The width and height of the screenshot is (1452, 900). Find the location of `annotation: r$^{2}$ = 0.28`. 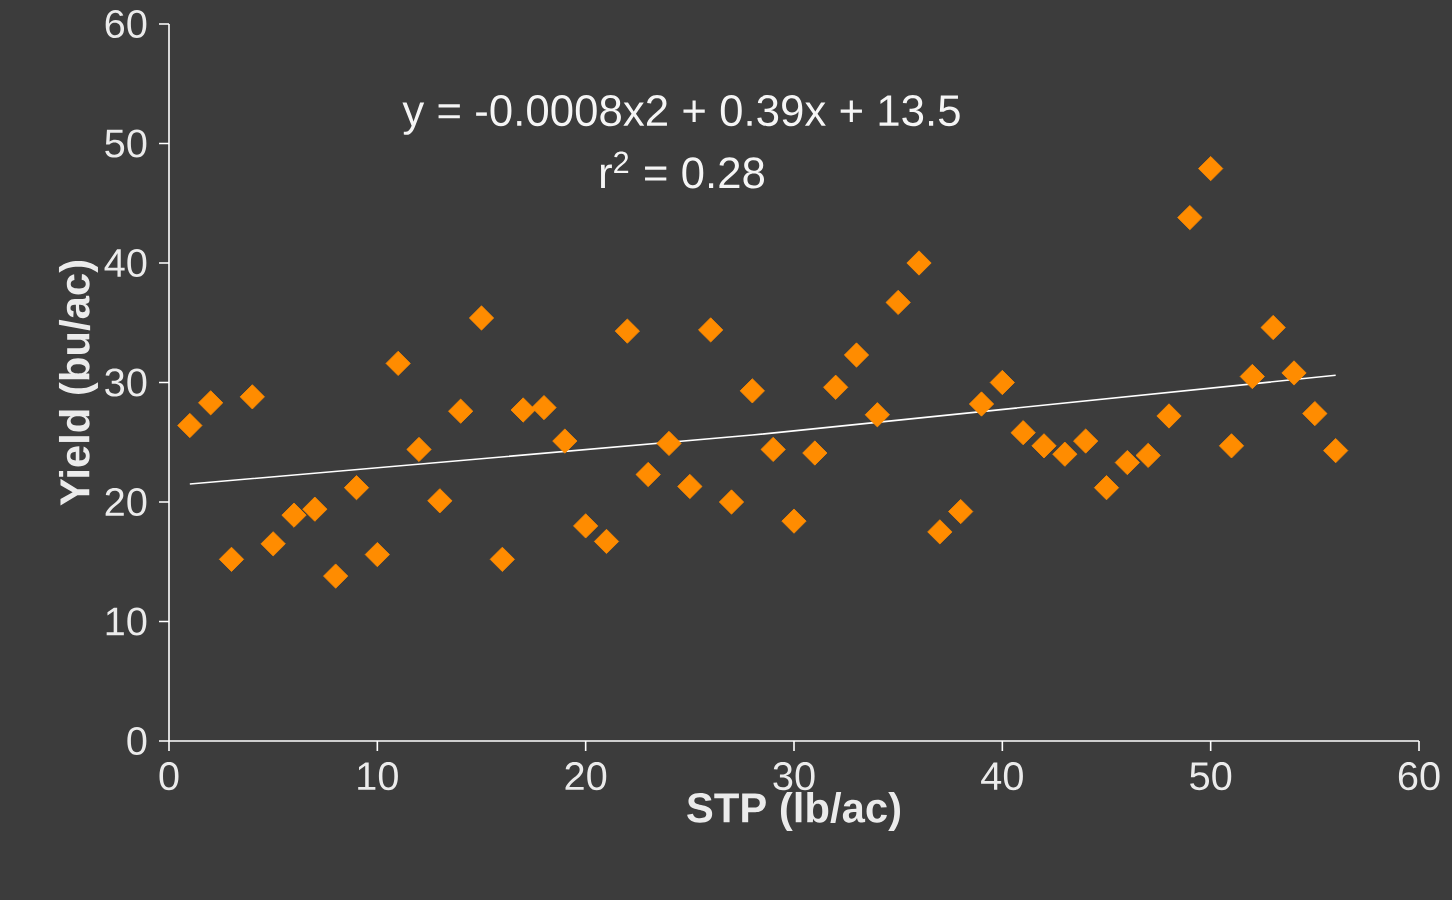

annotation: r$^{2}$ = 0.28 is located at coordinates (682, 170).